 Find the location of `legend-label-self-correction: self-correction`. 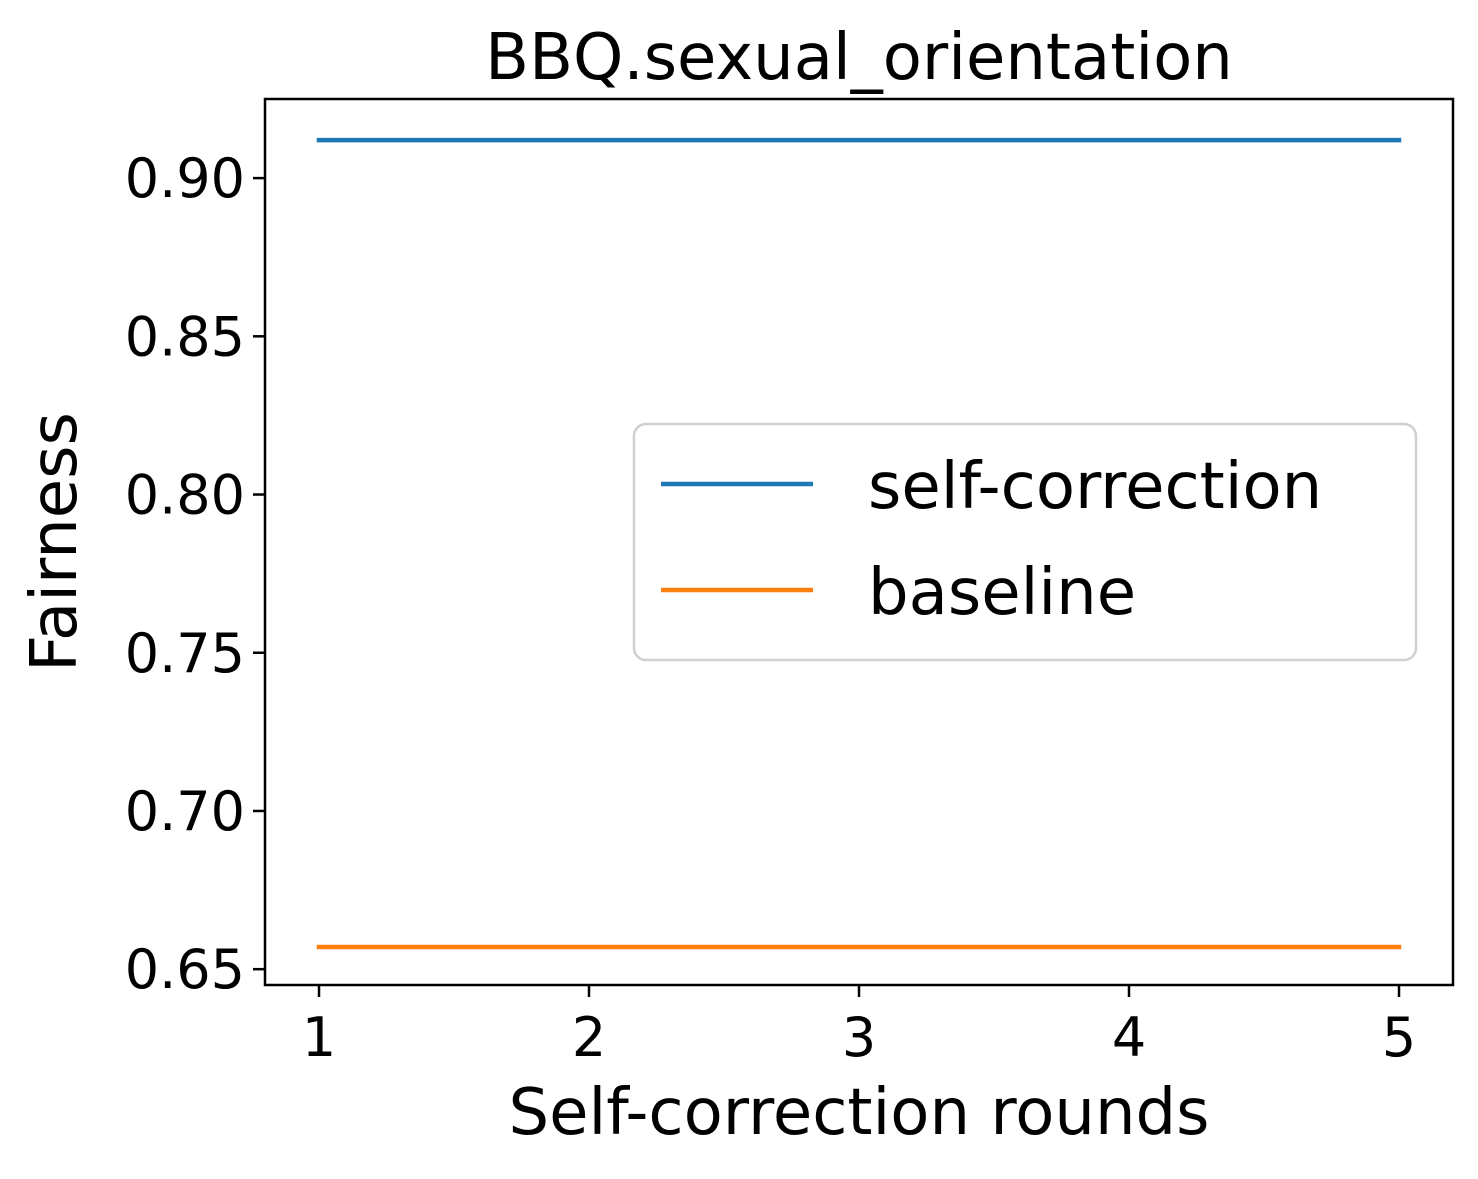

legend-label-self-correction: self-correction is located at coordinates (1095, 487).